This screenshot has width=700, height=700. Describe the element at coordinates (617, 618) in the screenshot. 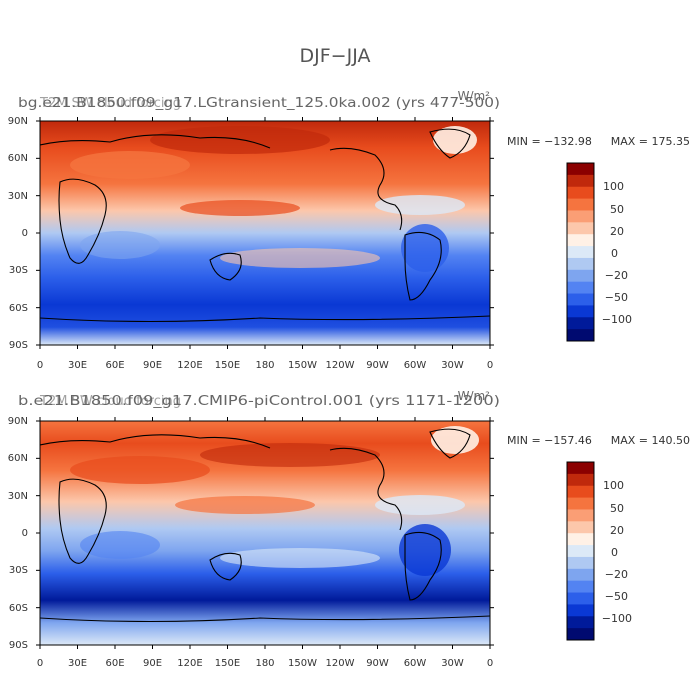

I see `panel-2-colorbar-label: −100` at that location.